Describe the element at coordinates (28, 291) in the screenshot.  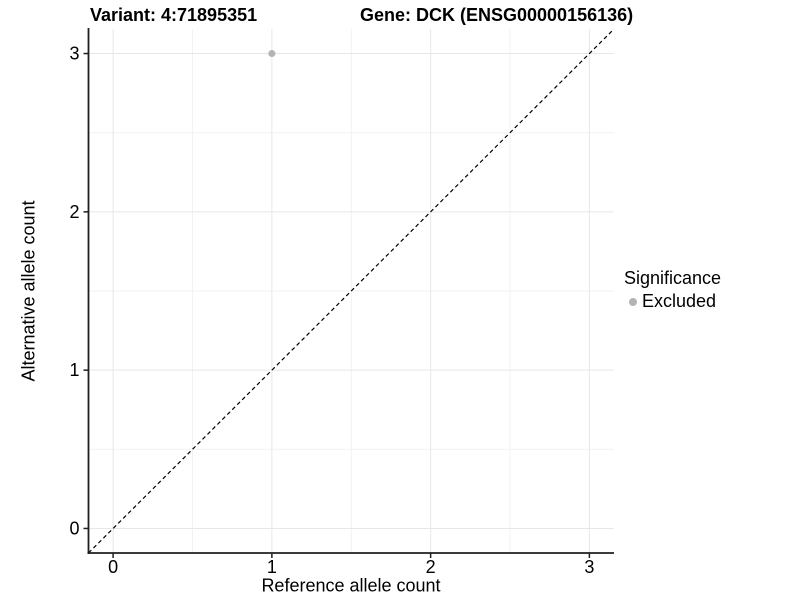
I see `y-axis-title: Alternative allele count` at that location.